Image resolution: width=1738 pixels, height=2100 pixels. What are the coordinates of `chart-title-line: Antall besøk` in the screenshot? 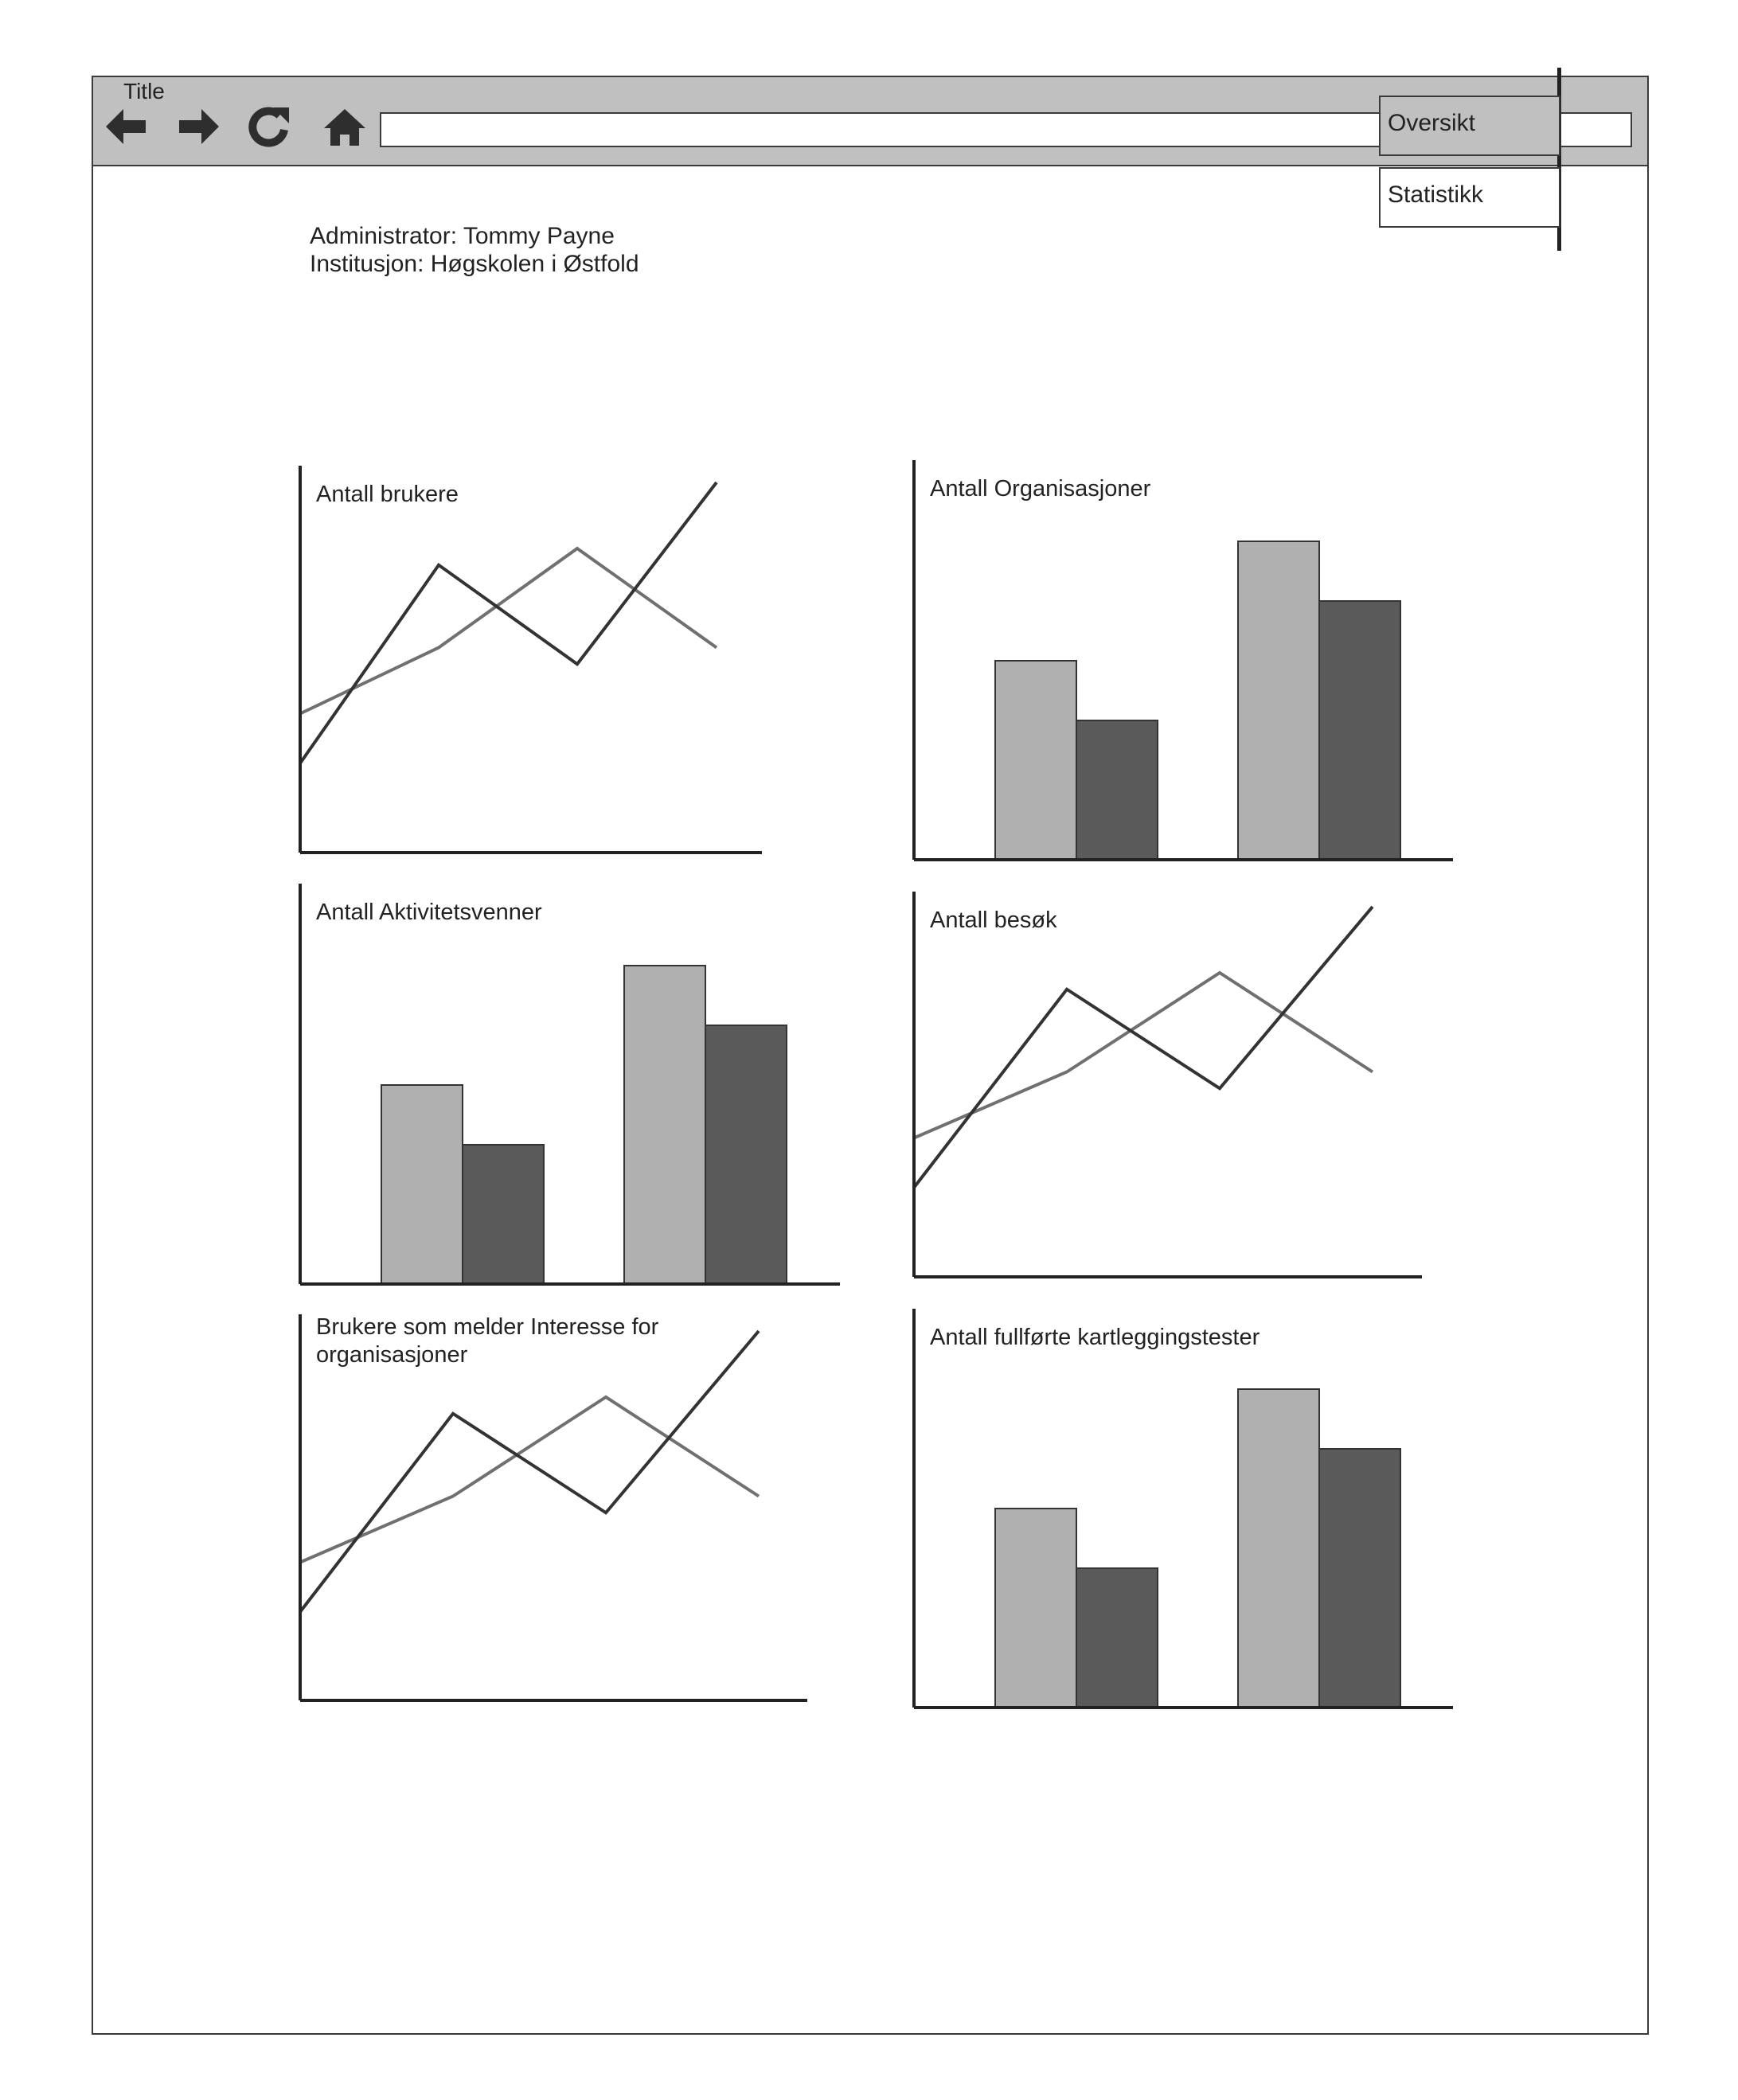 It's located at (993, 920).